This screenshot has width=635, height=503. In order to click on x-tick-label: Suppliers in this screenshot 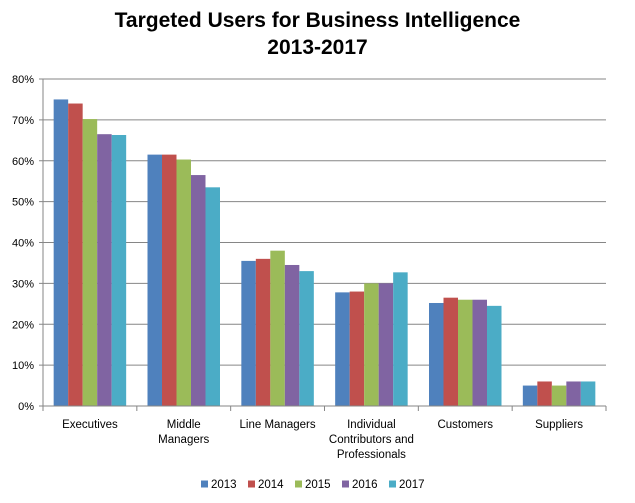, I will do `click(559, 425)`.